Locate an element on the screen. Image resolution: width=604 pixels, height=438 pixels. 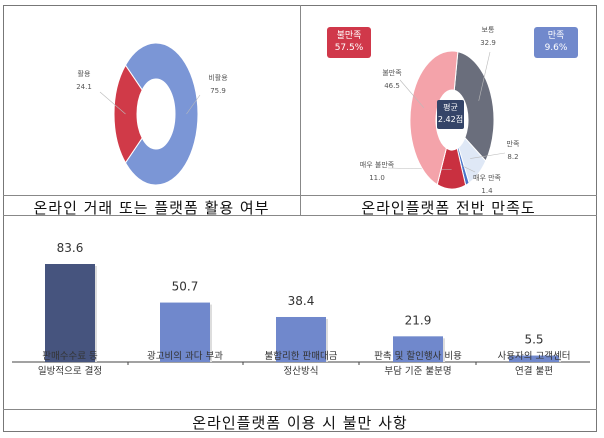
satisfied-badge: 만족 9.6% is located at coordinates (556, 42).